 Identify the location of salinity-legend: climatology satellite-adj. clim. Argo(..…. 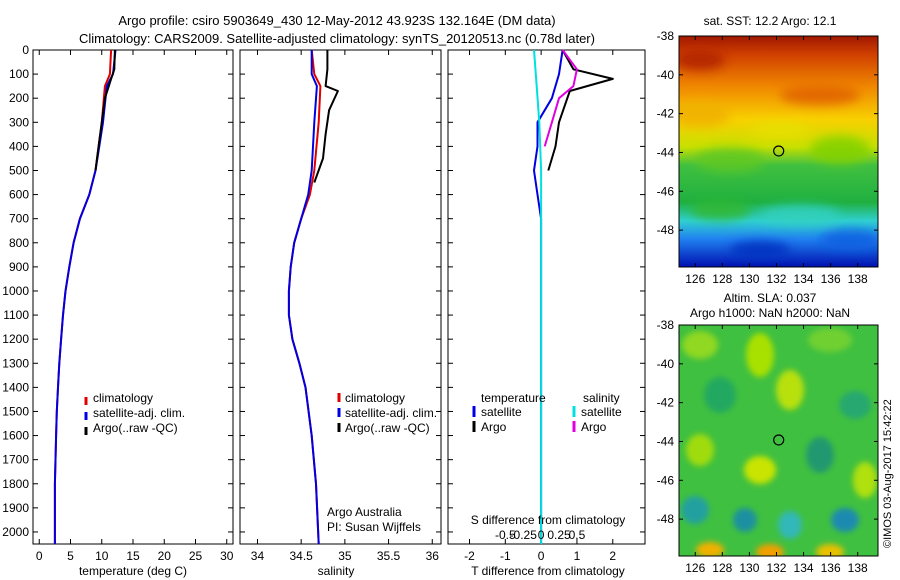
(387, 413).